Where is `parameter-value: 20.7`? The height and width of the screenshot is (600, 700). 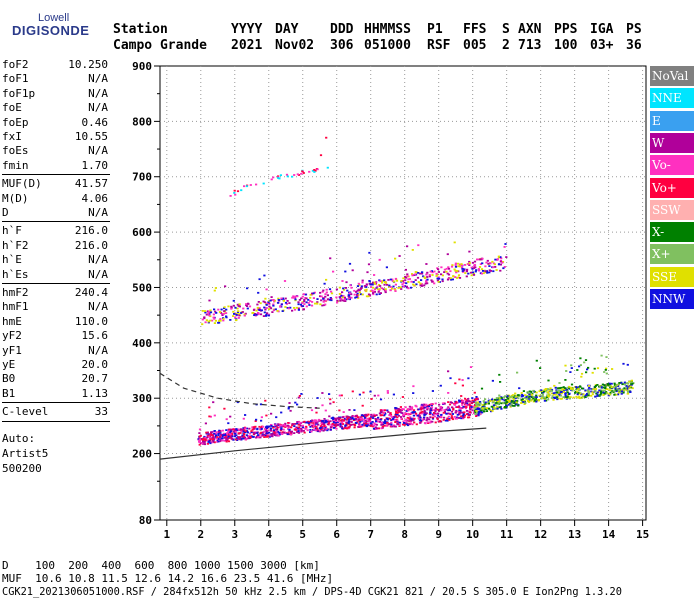
parameter-value: 20.7 is located at coordinates (95, 379).